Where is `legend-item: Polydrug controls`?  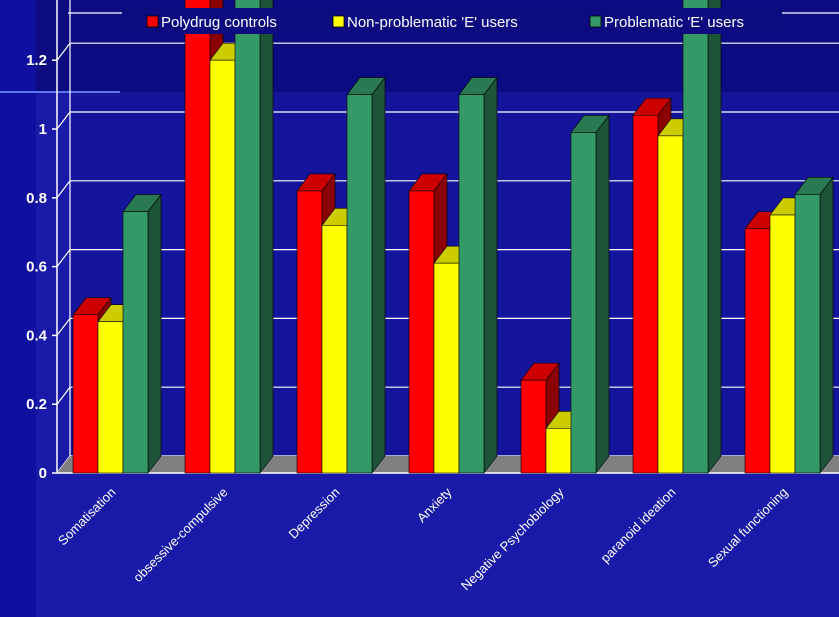
legend-item: Polydrug controls is located at coordinates (211, 22).